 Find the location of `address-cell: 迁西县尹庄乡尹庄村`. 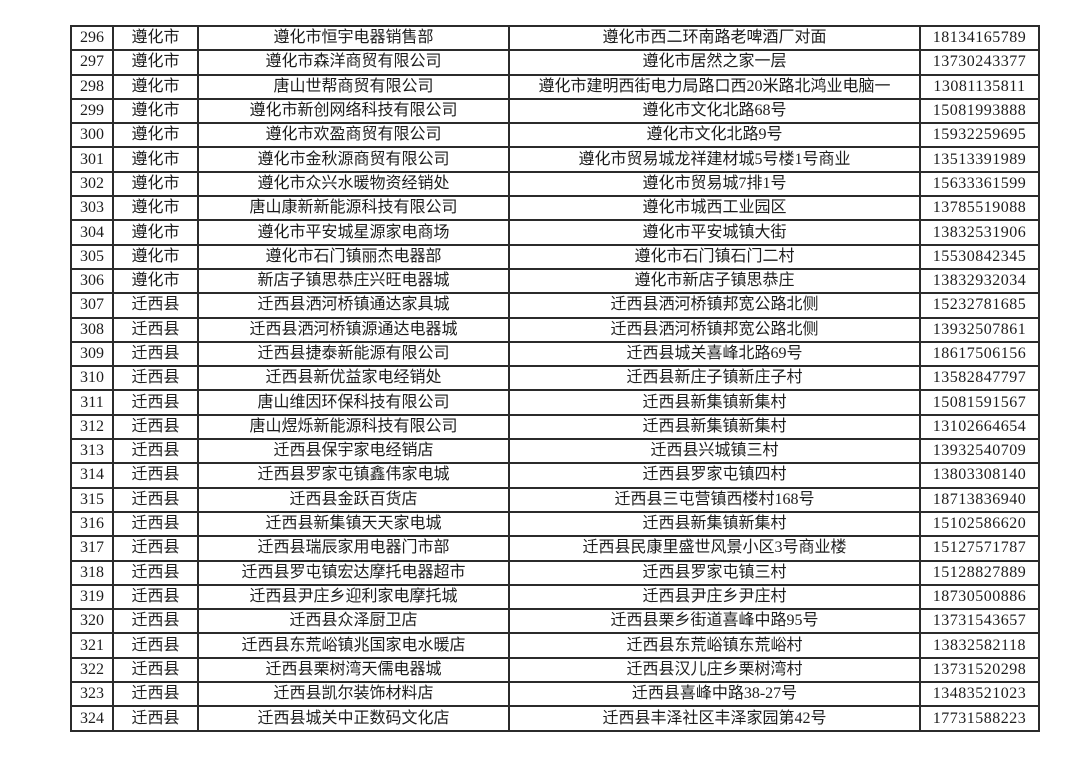

address-cell: 迁西县尹庄乡尹庄村 is located at coordinates (714, 597).